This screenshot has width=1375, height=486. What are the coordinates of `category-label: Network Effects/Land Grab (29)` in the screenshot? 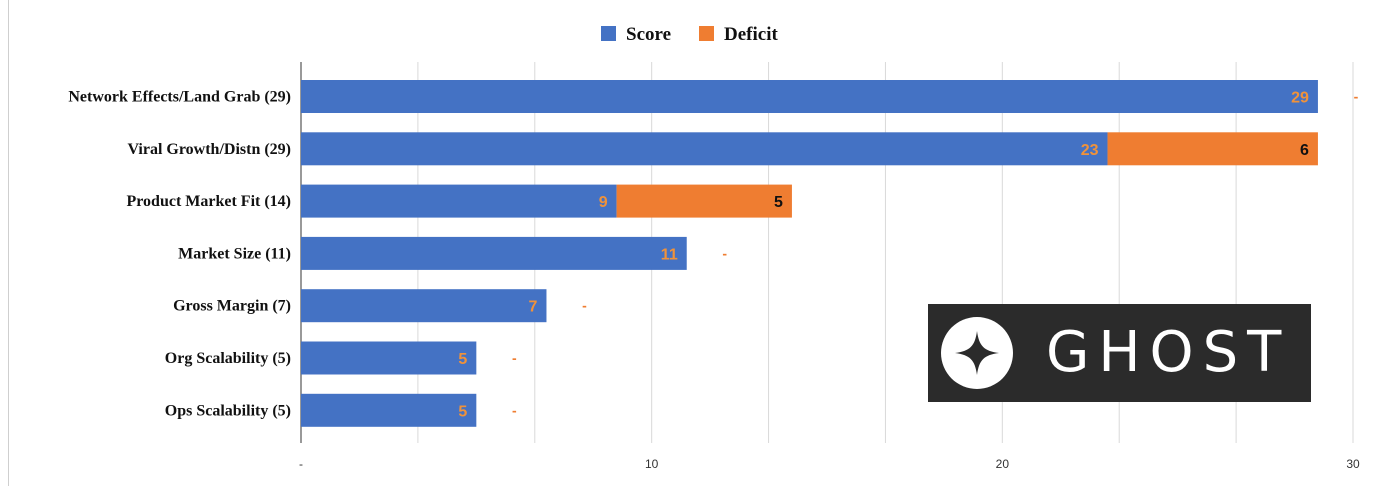 It's located at (179, 97).